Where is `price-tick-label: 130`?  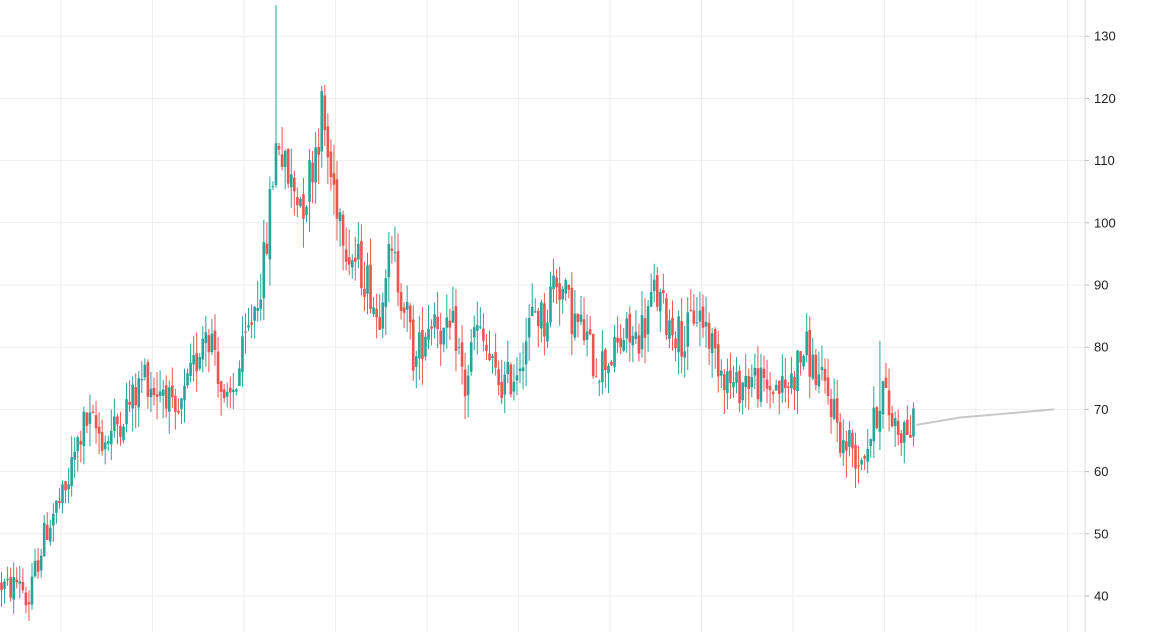 price-tick-label: 130 is located at coordinates (1105, 36).